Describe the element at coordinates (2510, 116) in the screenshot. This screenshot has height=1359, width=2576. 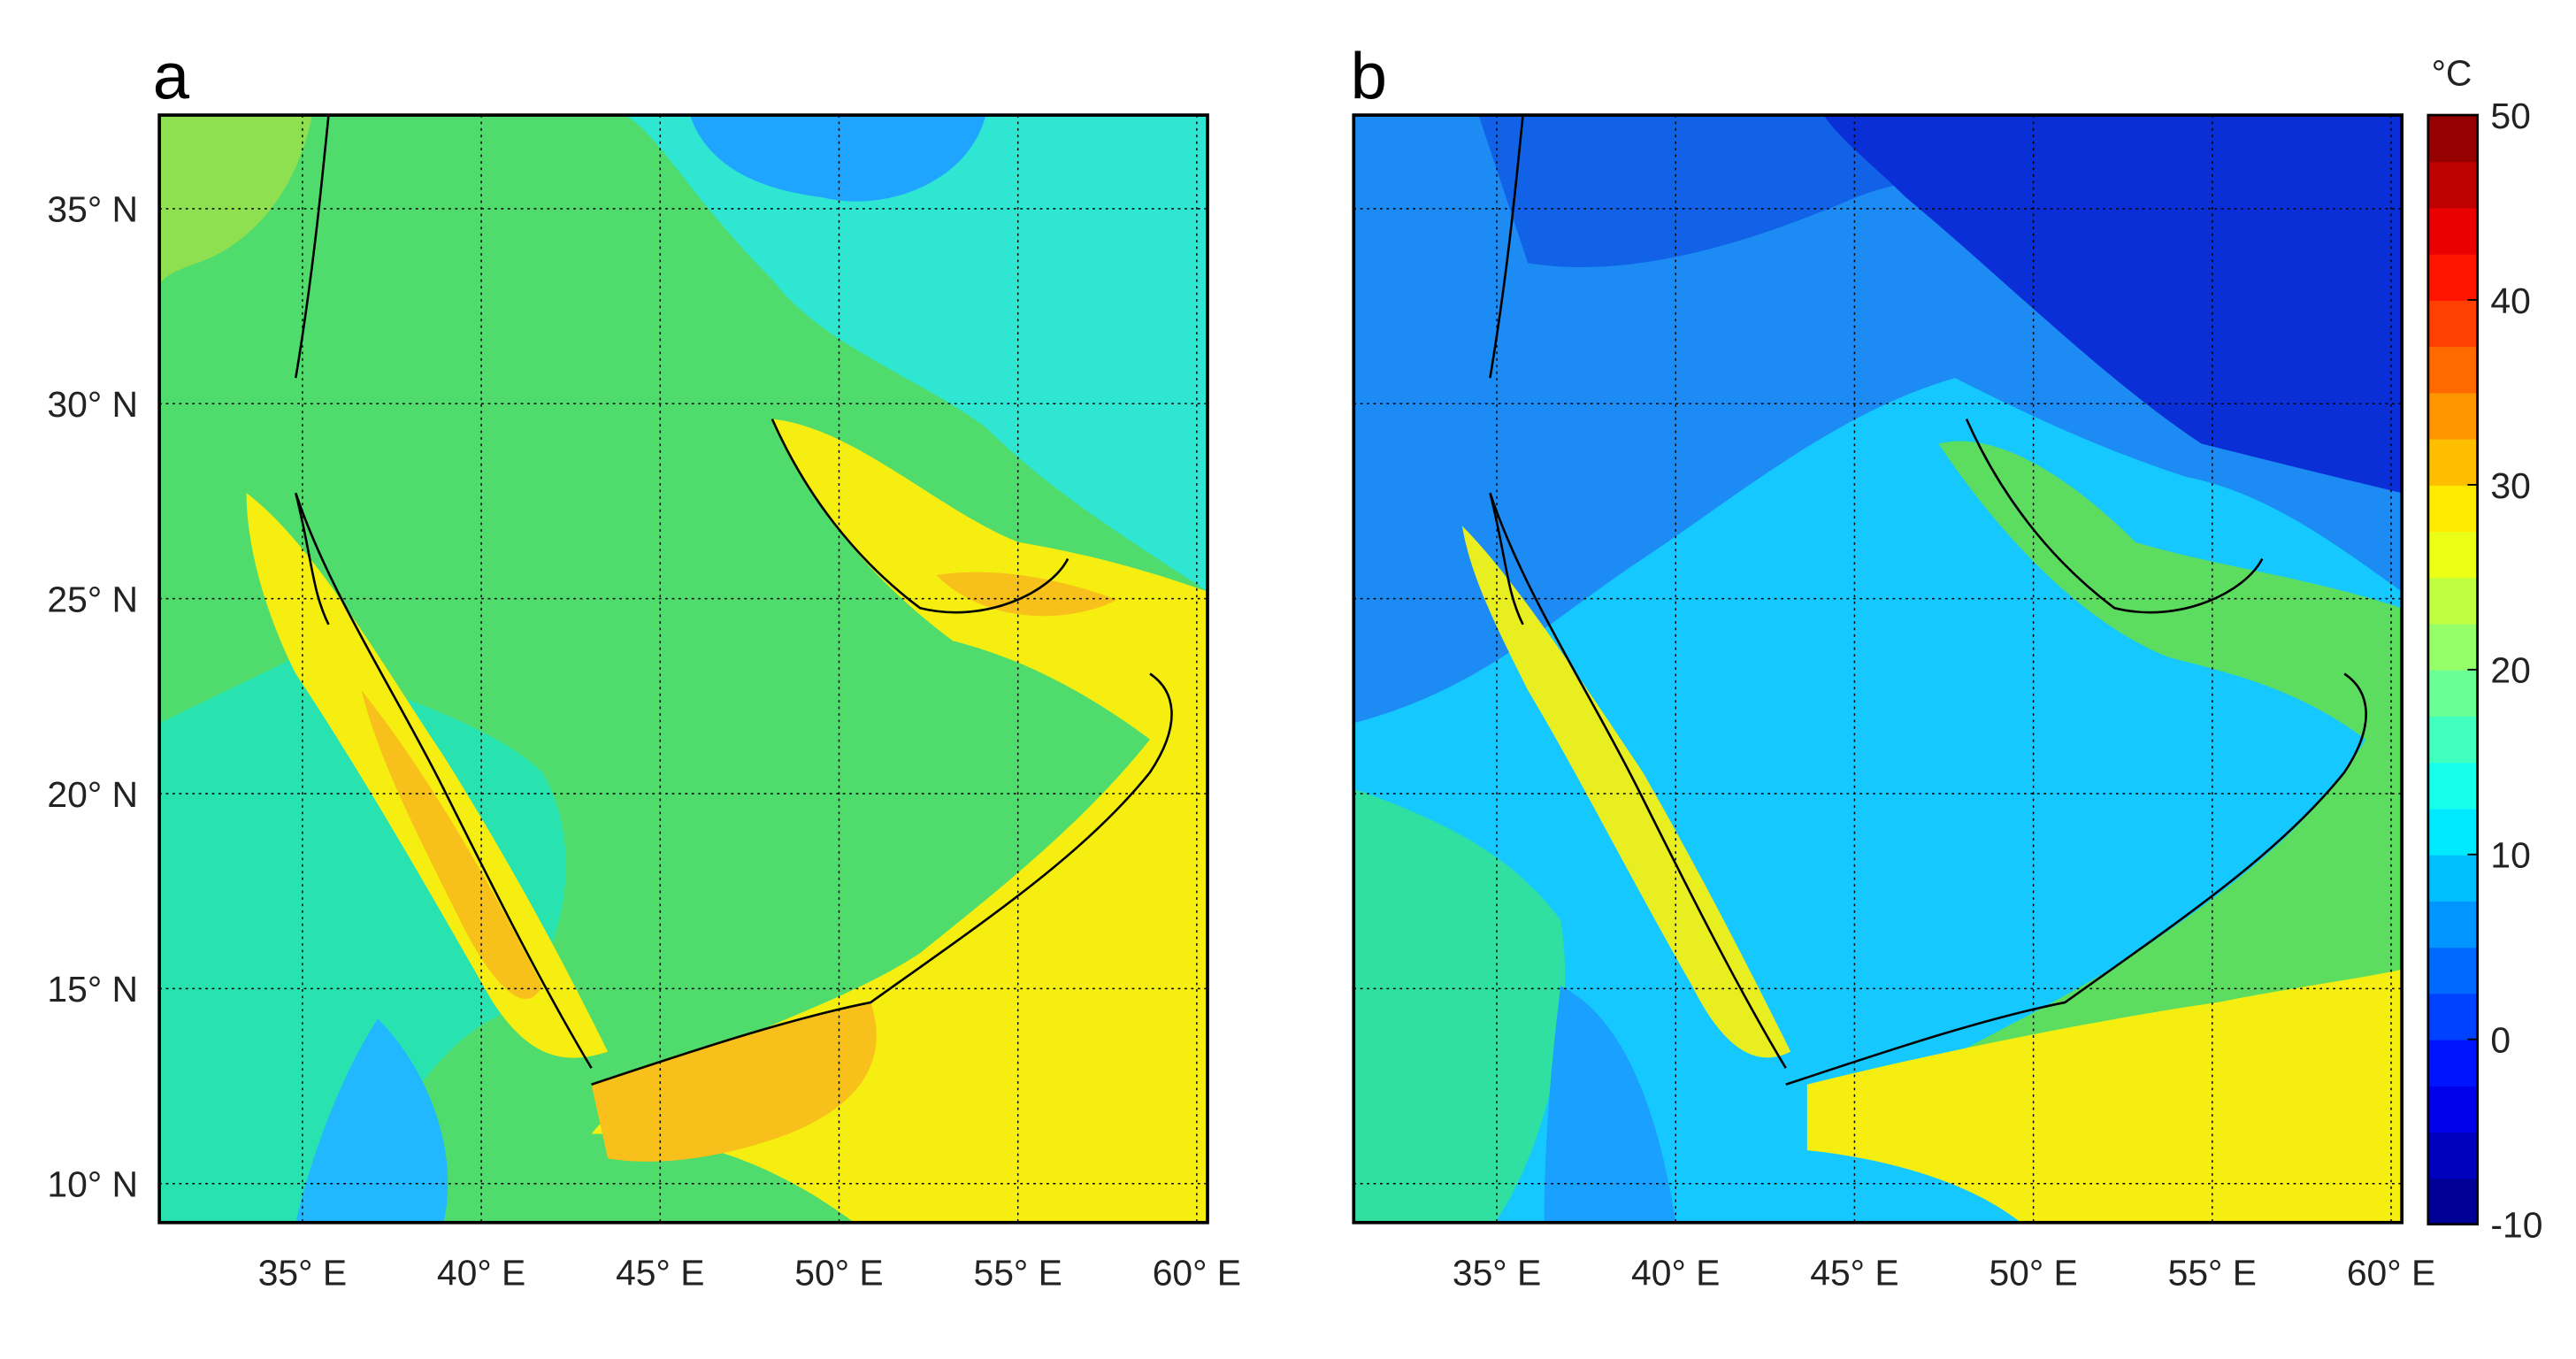
I see `colorbar-tick-label: 50` at that location.